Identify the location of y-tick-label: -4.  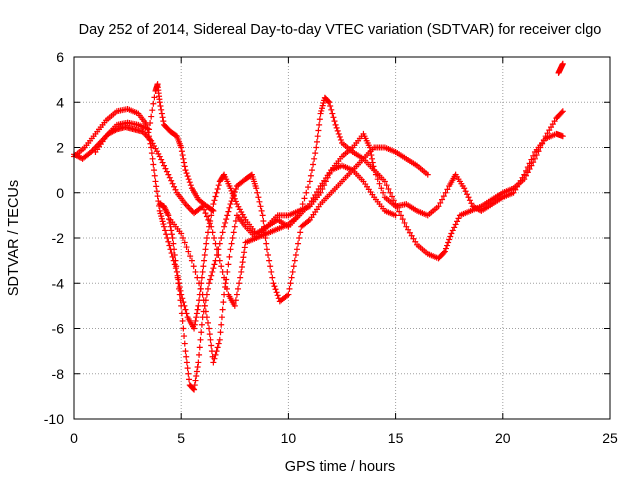
(58, 283).